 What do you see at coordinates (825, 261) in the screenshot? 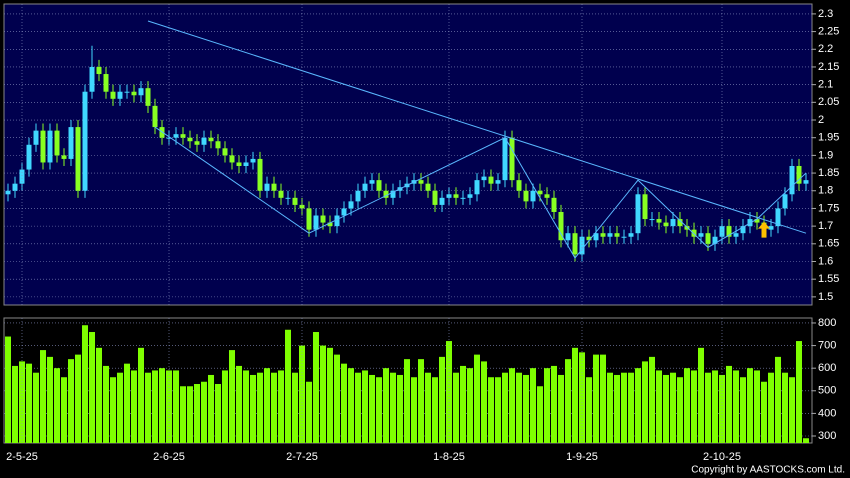
I see `y-tick-label: 1.6` at bounding box center [825, 261].